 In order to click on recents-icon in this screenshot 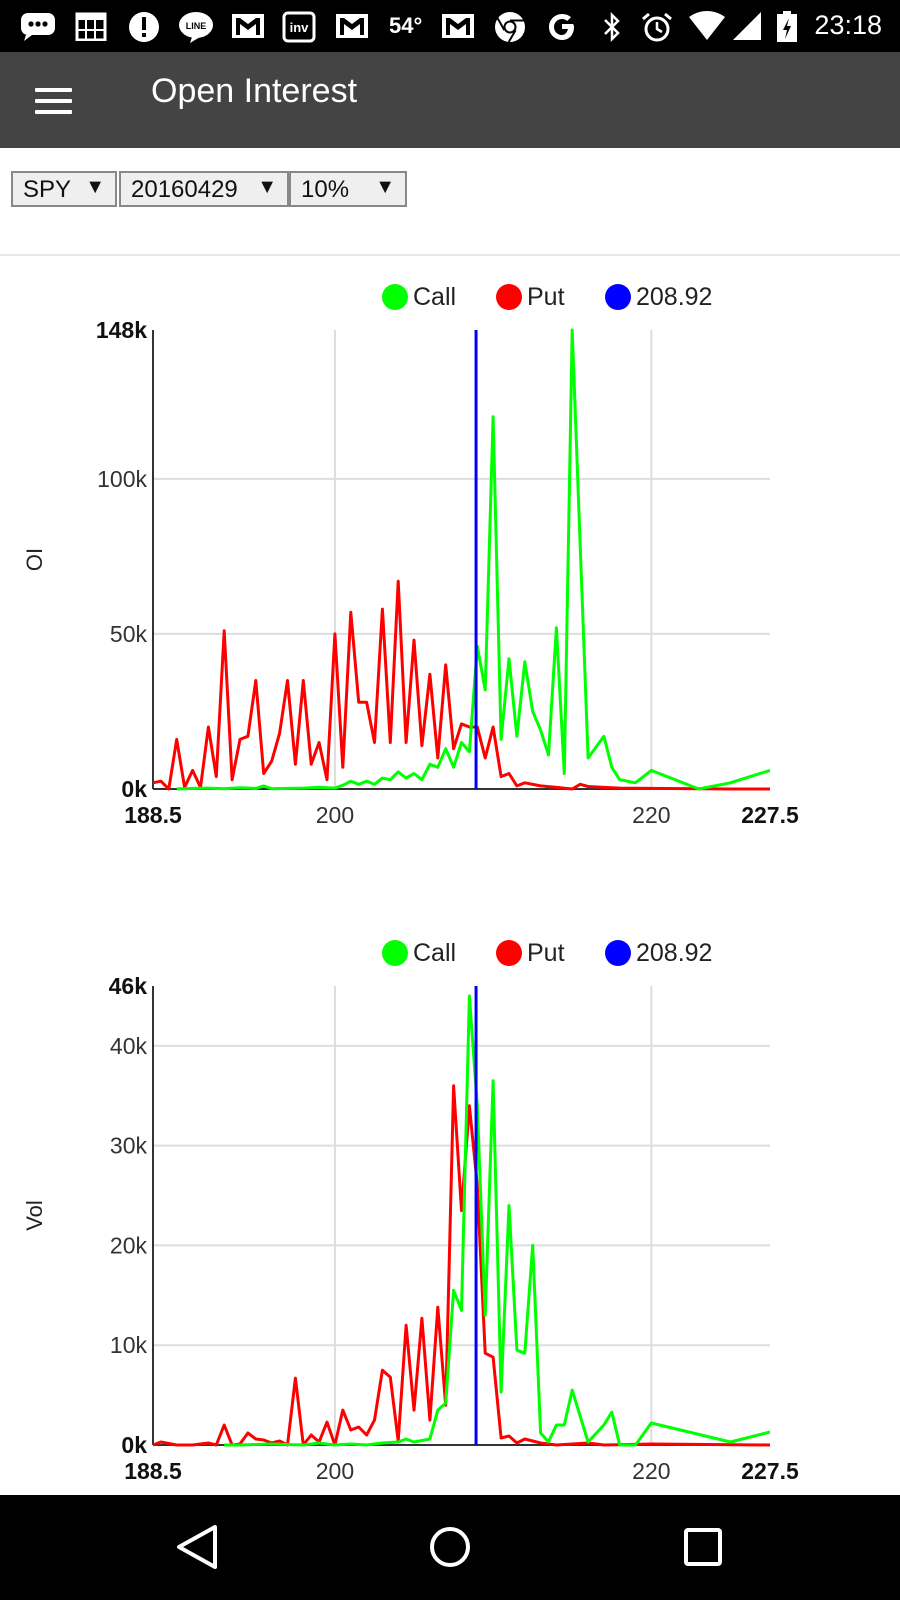, I will do `click(703, 1547)`.